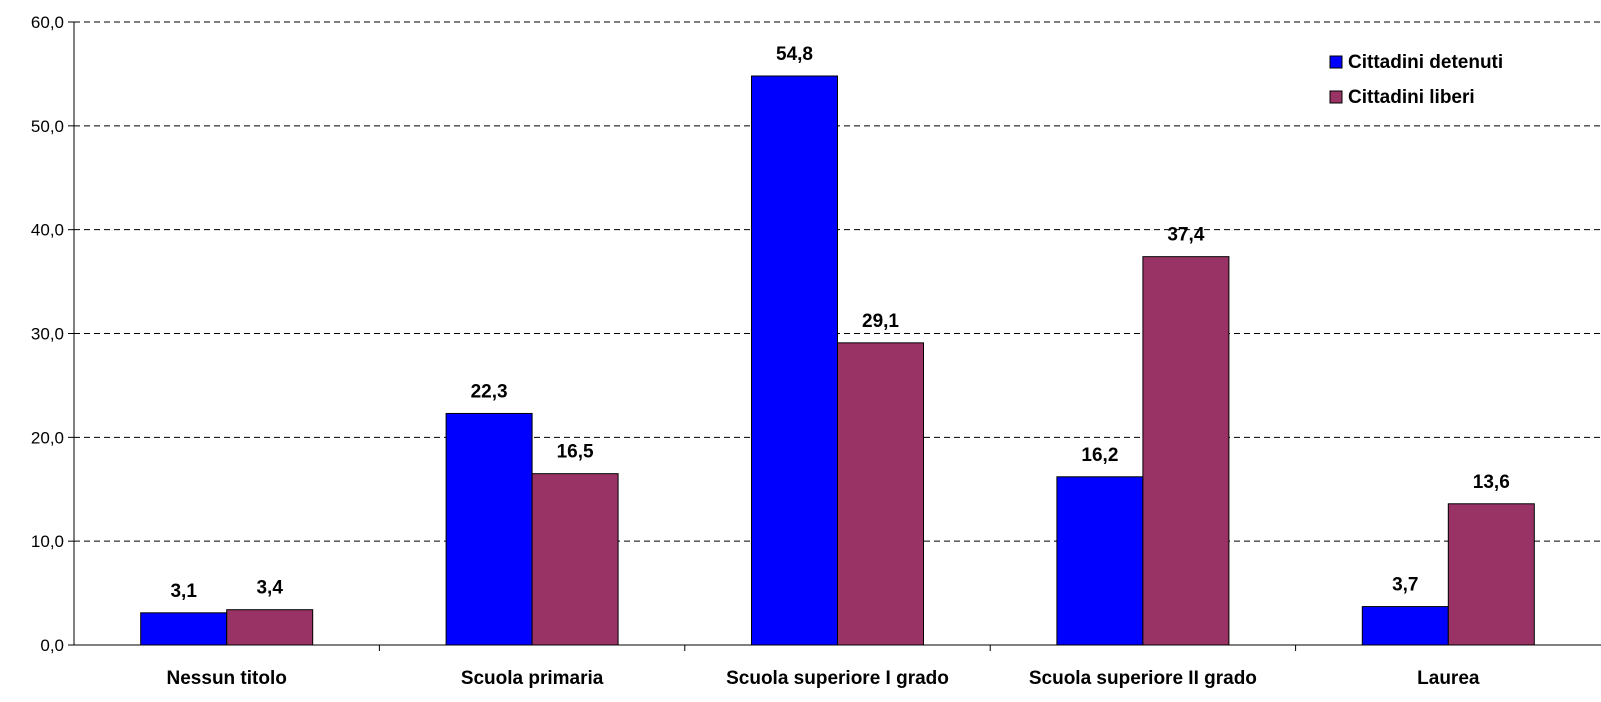 The height and width of the screenshot is (702, 1601). Describe the element at coordinates (1491, 482) in the screenshot. I see `data-label: 13,6` at that location.